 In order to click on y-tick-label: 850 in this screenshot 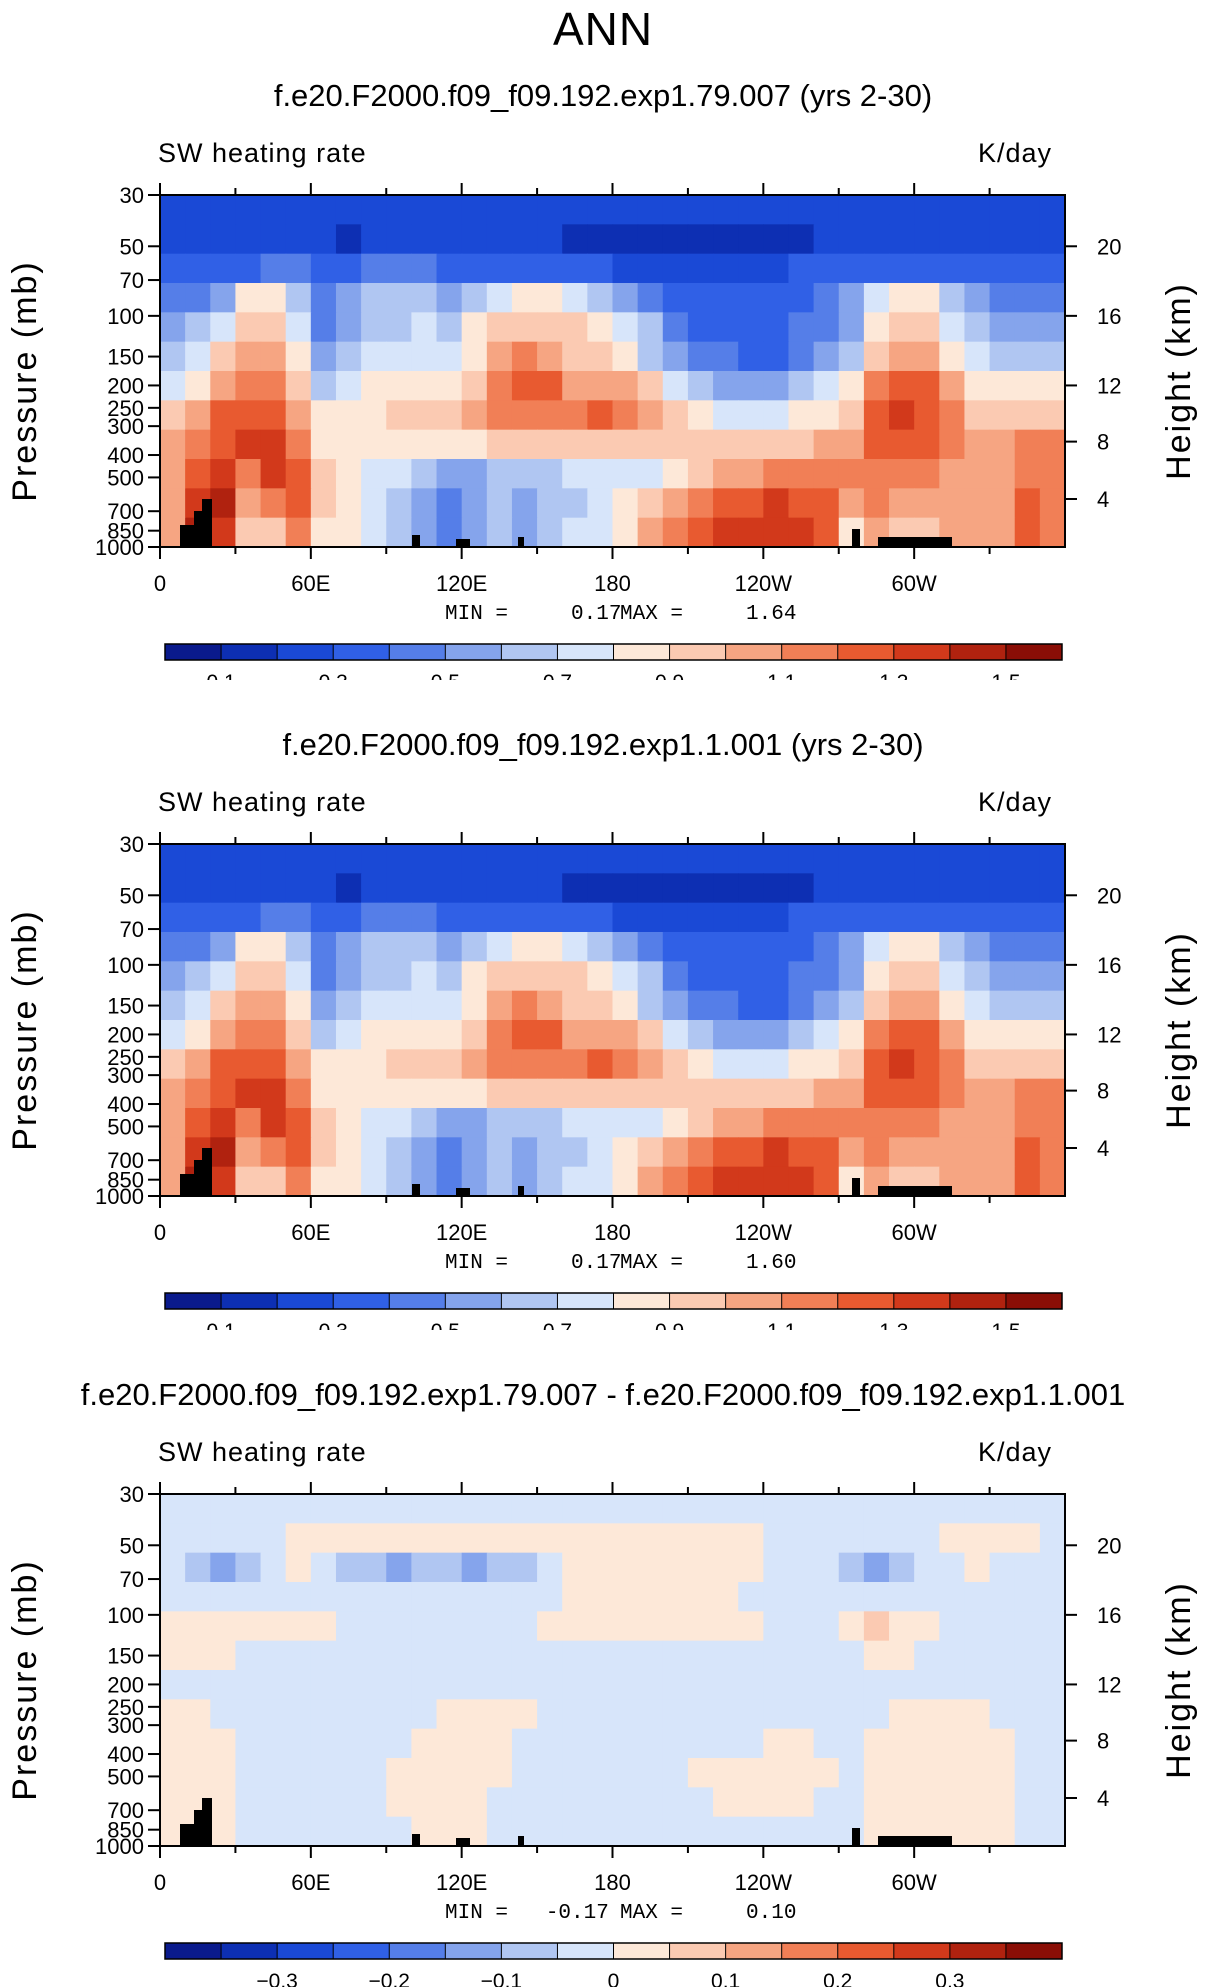, I will do `click(125, 1830)`.